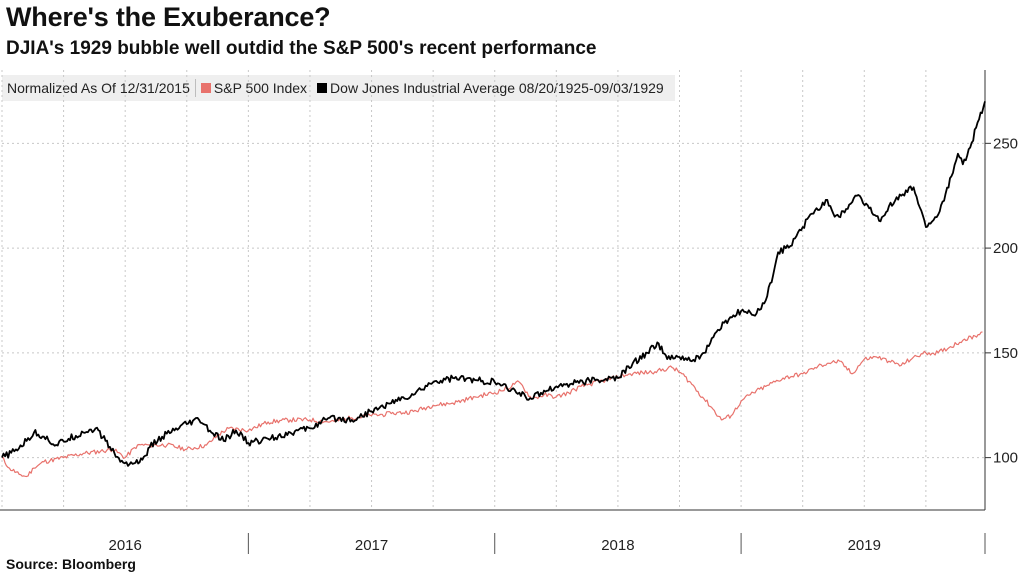  Describe the element at coordinates (864, 545) in the screenshot. I see `x-tick-label-2019: 2019` at that location.